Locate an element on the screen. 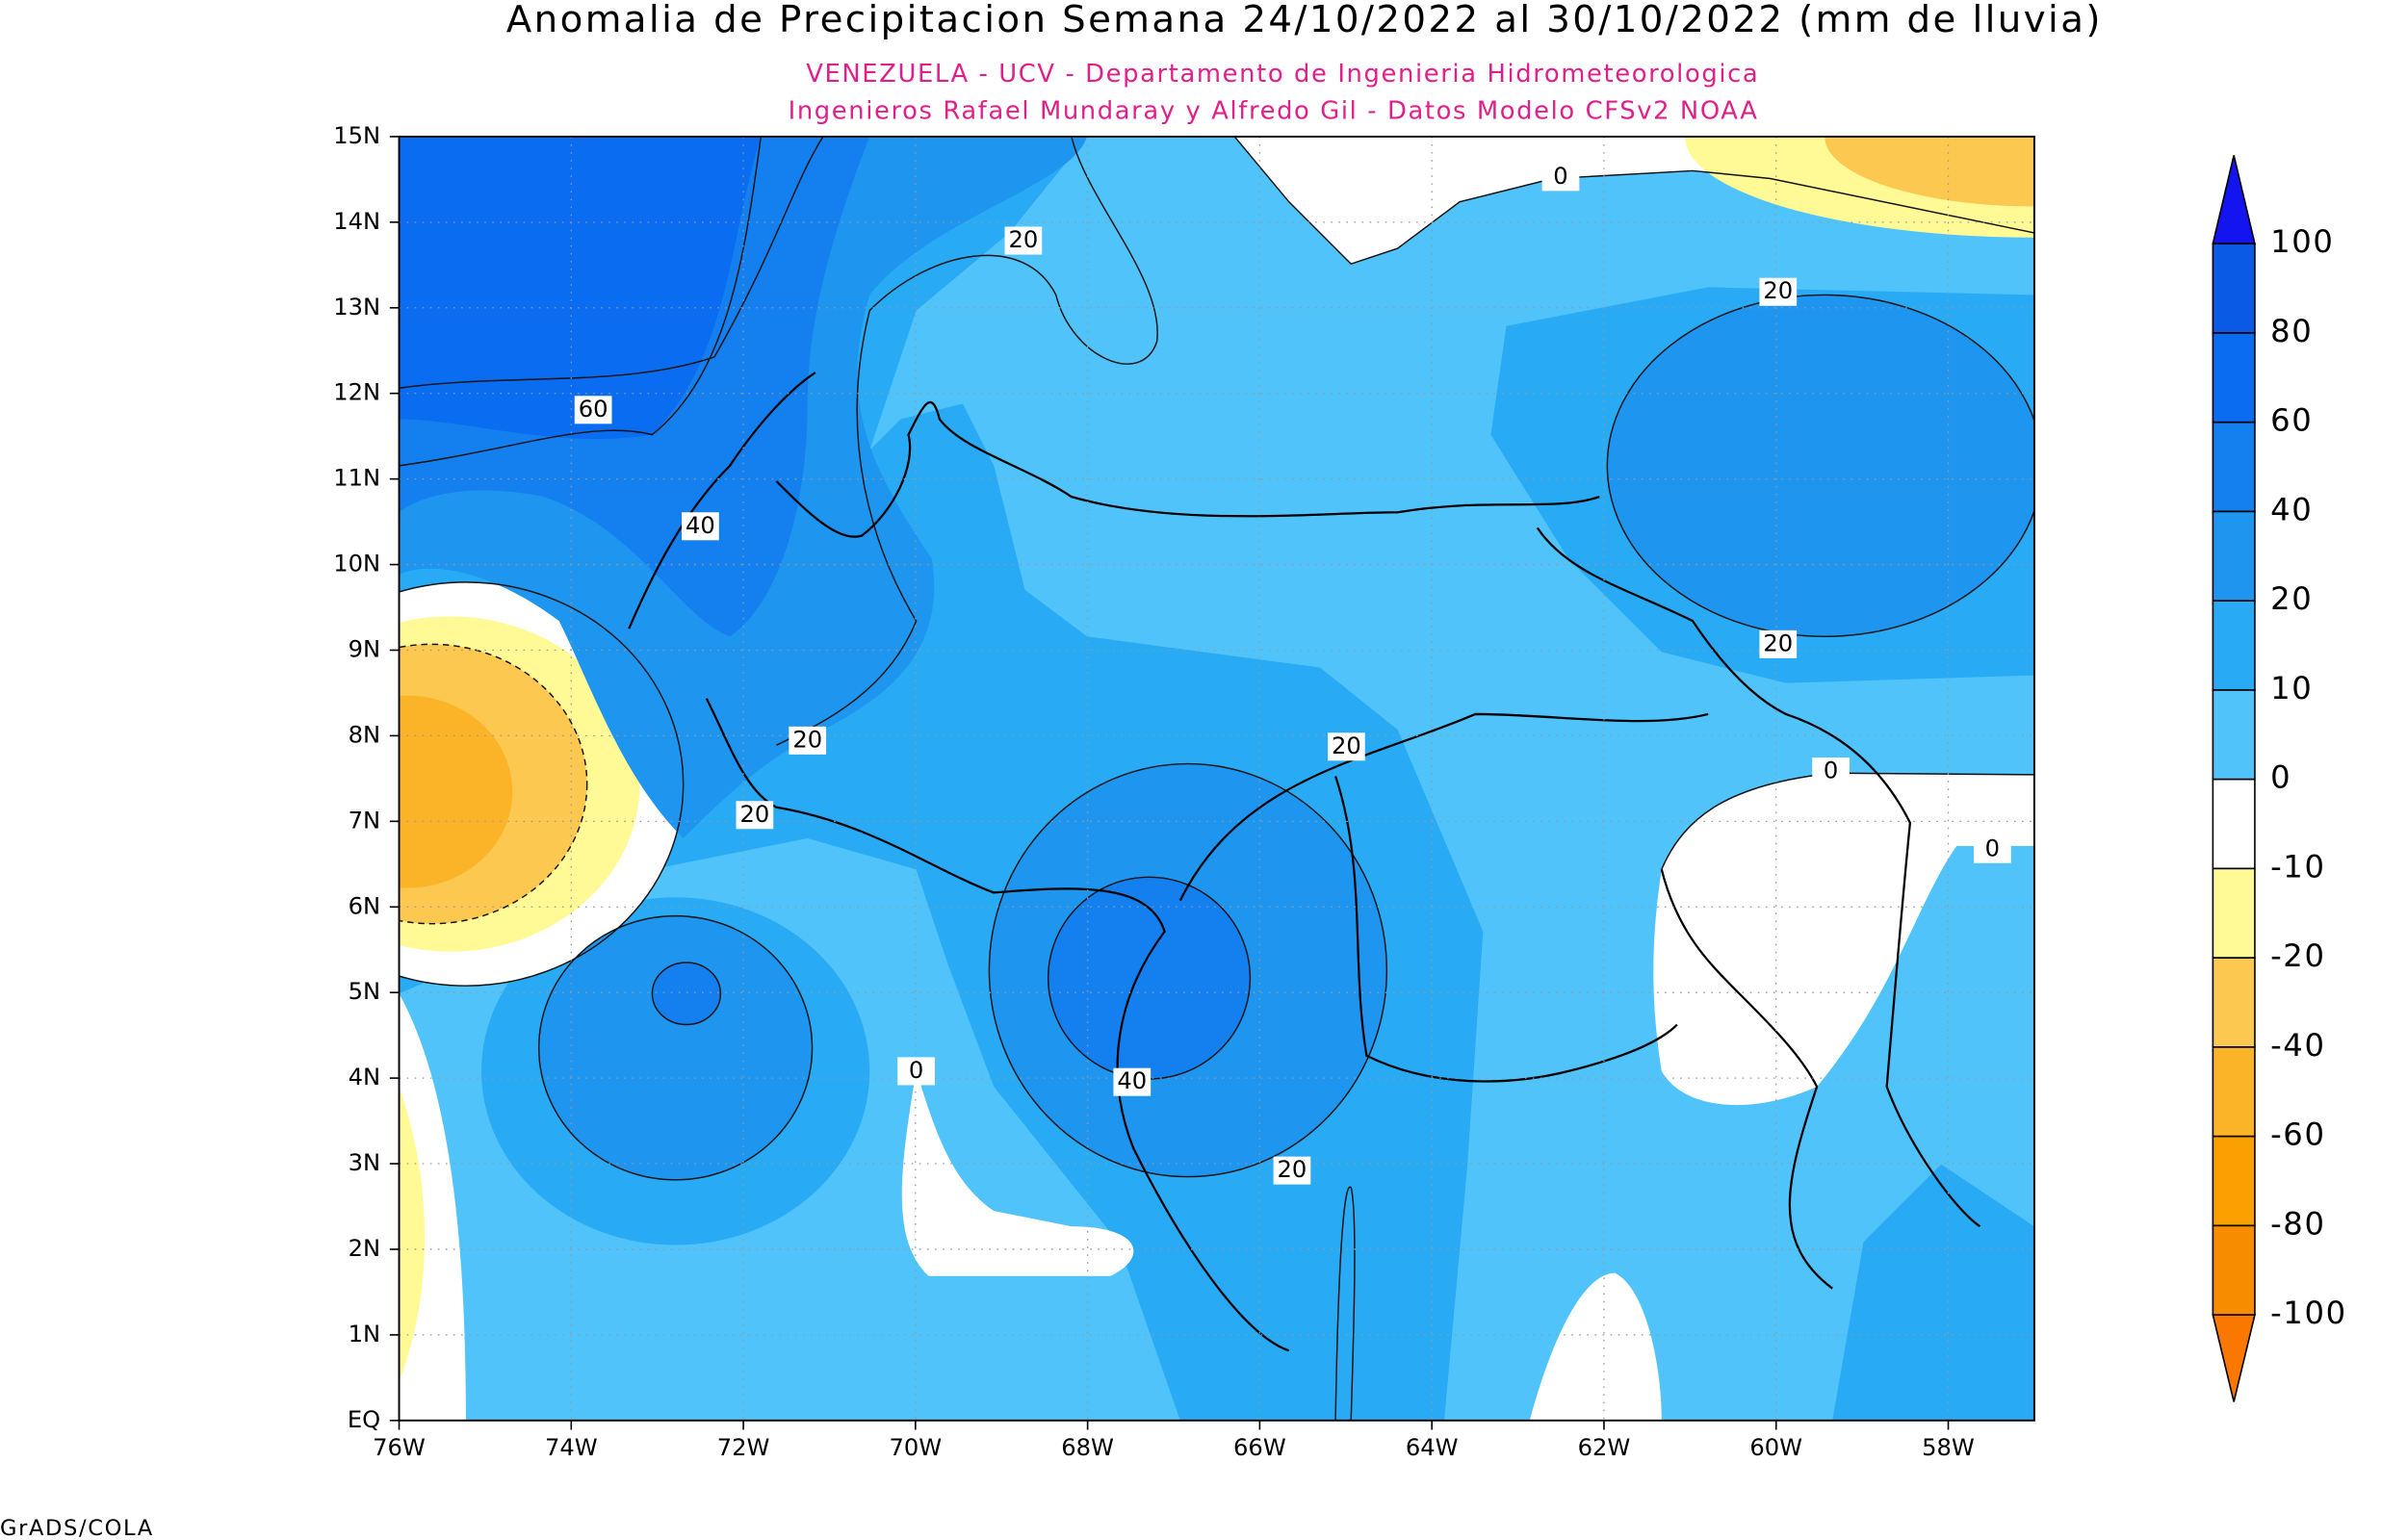  colorbar-label: 20 is located at coordinates (2291, 598).